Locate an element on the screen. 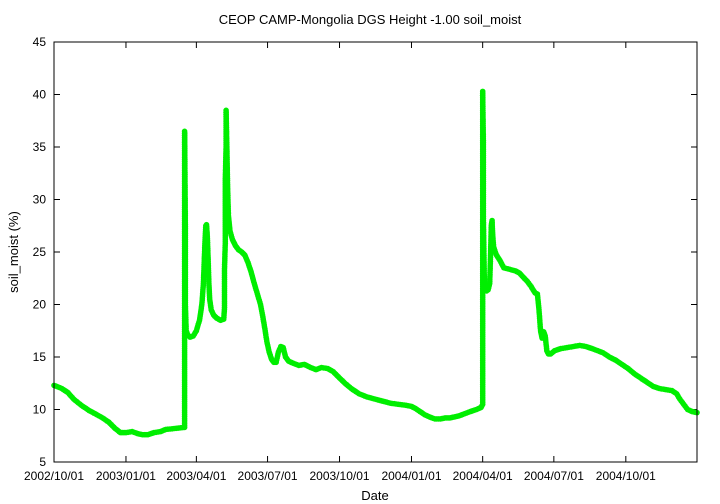  x-tick-label: 2003/07/01 is located at coordinates (268, 476).